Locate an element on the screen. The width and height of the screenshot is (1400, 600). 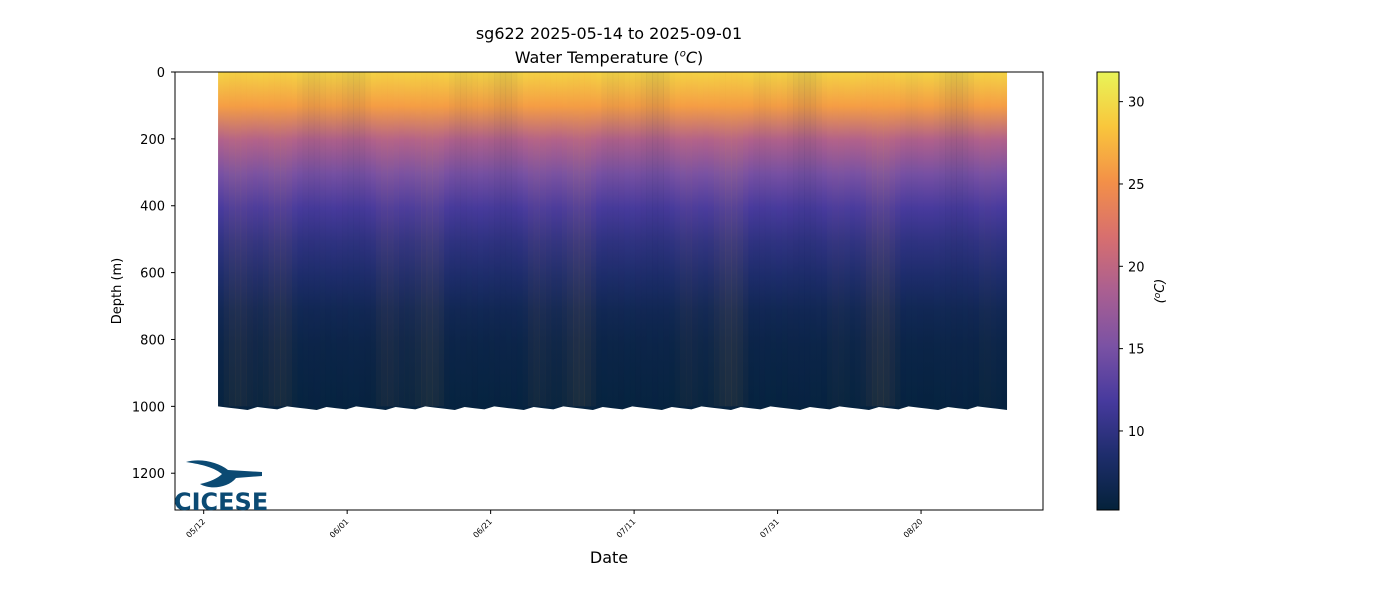
x-axis: 05/12 06/01 06/21 07/11 07/31 08/20 is located at coordinates (554, 525).